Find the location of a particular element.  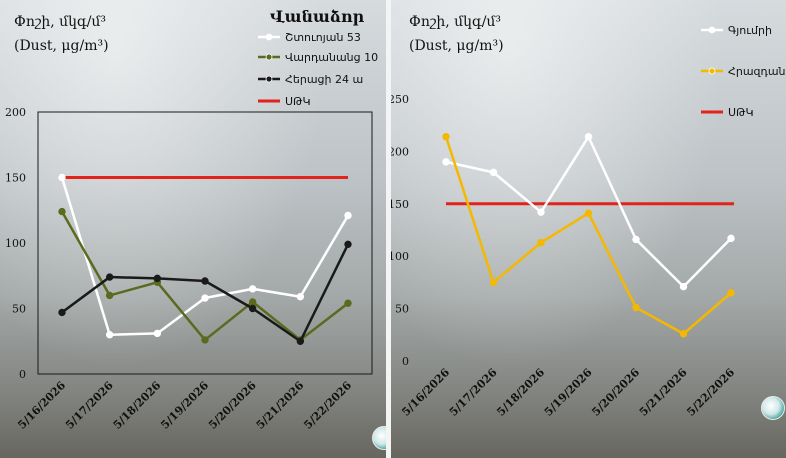

legend-label: Գյումրի is located at coordinates (750, 30).